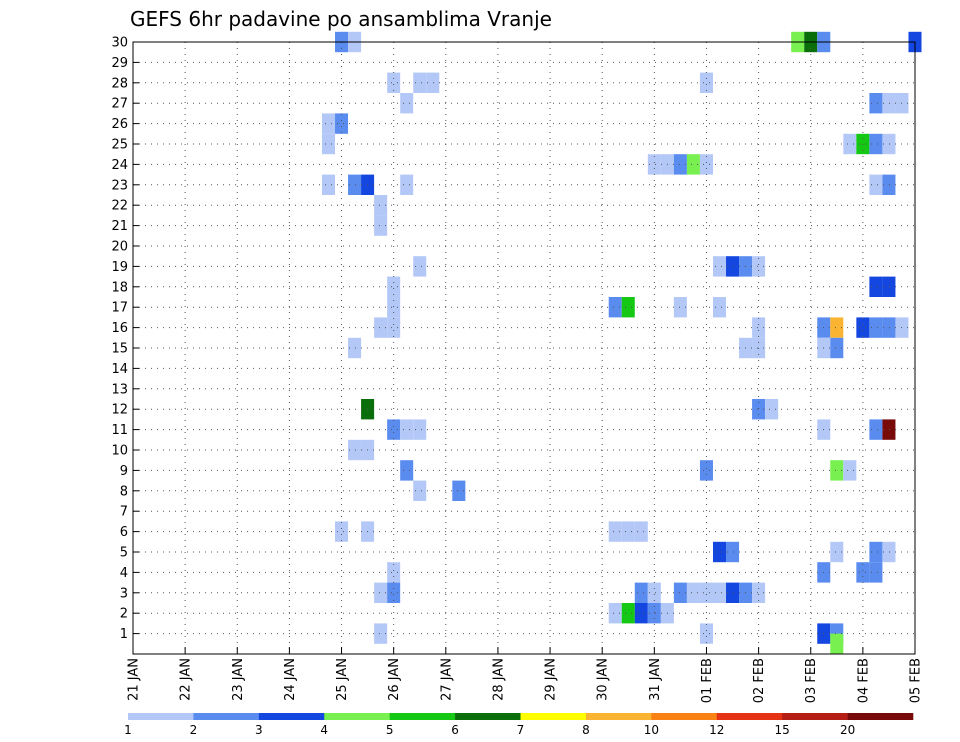  Describe the element at coordinates (119, 165) in the screenshot. I see `y-tick-label: 24` at that location.